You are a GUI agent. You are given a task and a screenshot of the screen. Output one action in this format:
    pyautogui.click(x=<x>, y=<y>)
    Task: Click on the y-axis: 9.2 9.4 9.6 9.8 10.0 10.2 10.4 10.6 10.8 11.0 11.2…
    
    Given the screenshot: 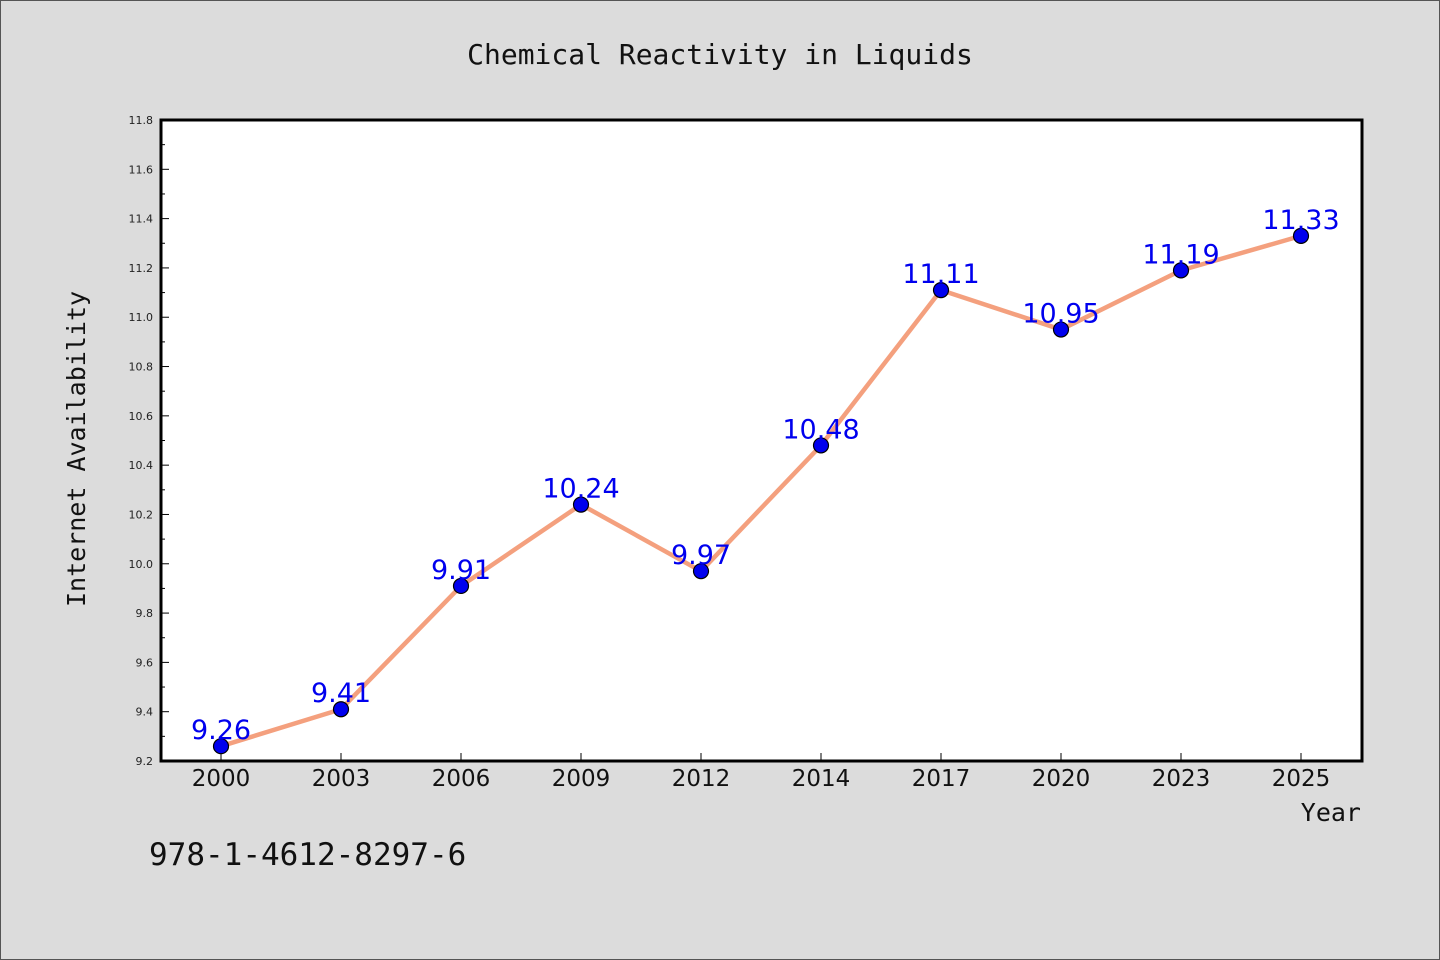 What is the action you would take?
    pyautogui.click(x=149, y=441)
    